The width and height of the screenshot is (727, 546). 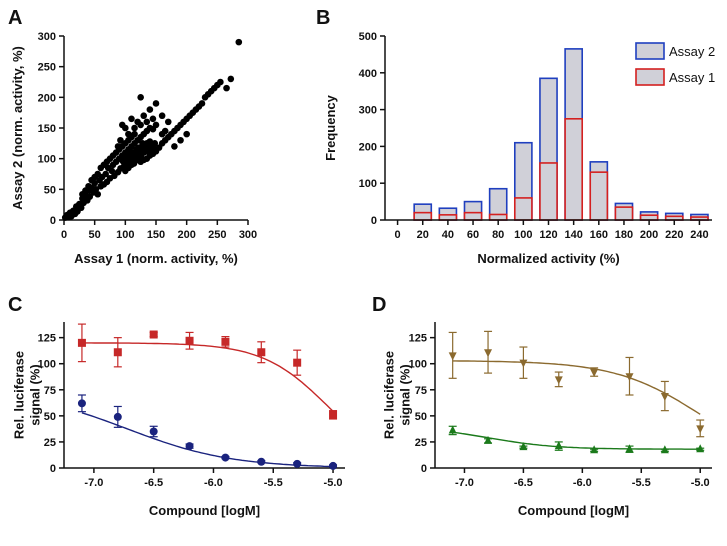 What do you see at coordinates (624, 235) in the screenshot?
I see `x-tick-label: 180` at bounding box center [624, 235].